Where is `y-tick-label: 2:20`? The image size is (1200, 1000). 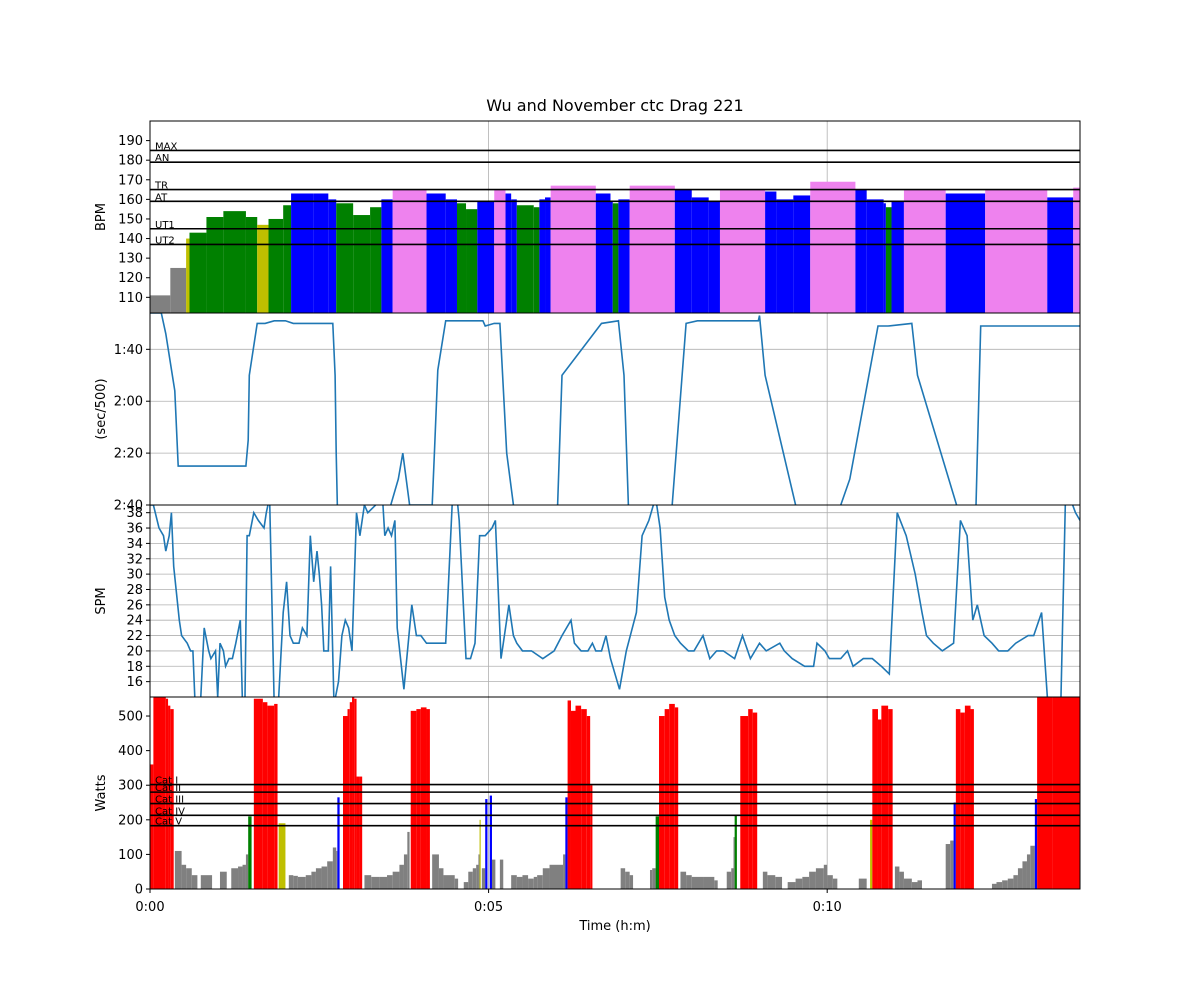
y-tick-label: 2:20 is located at coordinates (128, 454).